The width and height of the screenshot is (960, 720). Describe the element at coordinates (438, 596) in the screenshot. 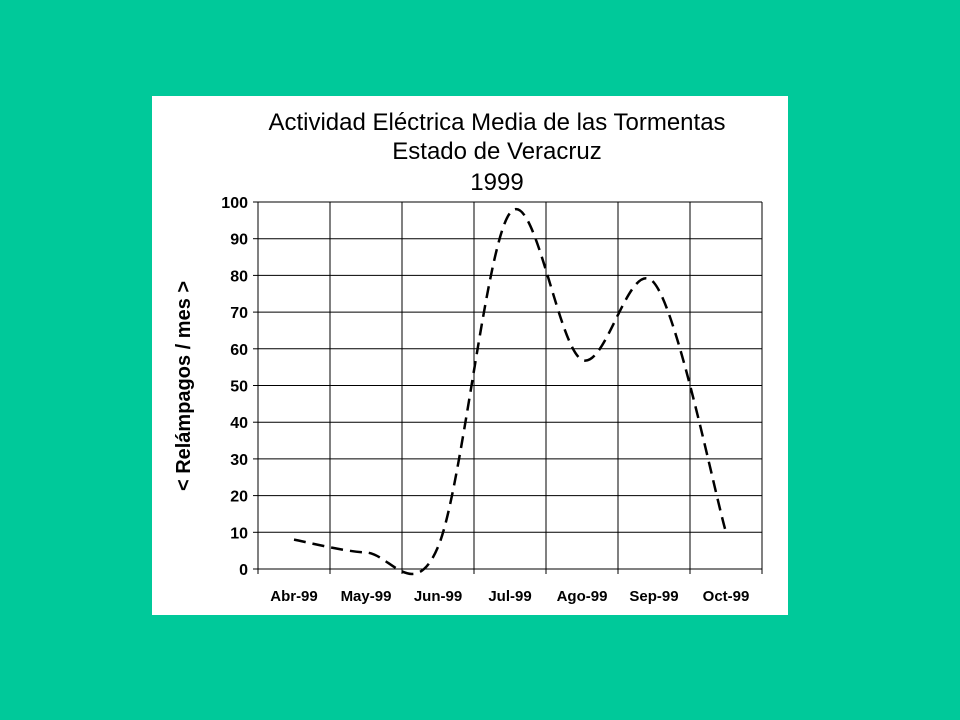

I see `x-tick-label: Jun-99` at that location.